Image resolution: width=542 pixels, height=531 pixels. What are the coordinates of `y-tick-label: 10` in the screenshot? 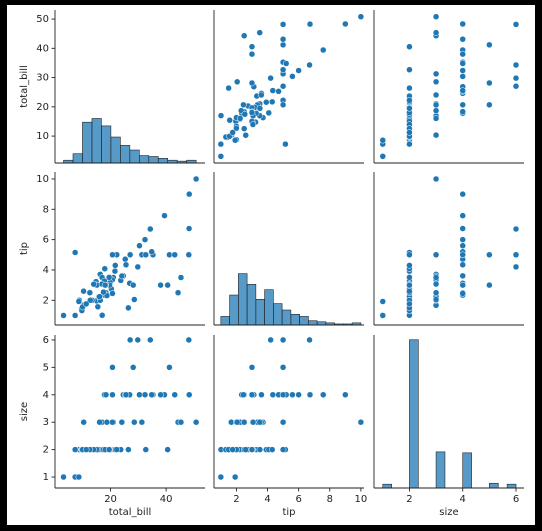 It's located at (42, 136).